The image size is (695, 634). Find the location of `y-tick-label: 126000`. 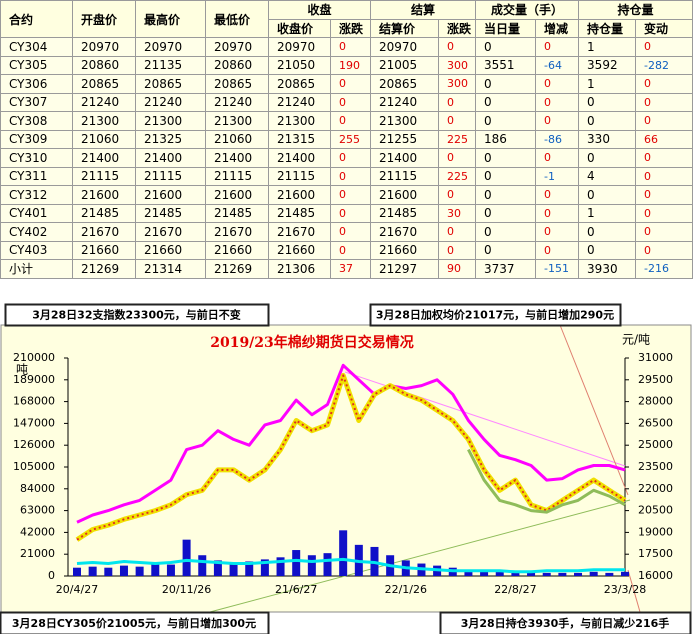

y-tick-label: 126000 is located at coordinates (34, 444).